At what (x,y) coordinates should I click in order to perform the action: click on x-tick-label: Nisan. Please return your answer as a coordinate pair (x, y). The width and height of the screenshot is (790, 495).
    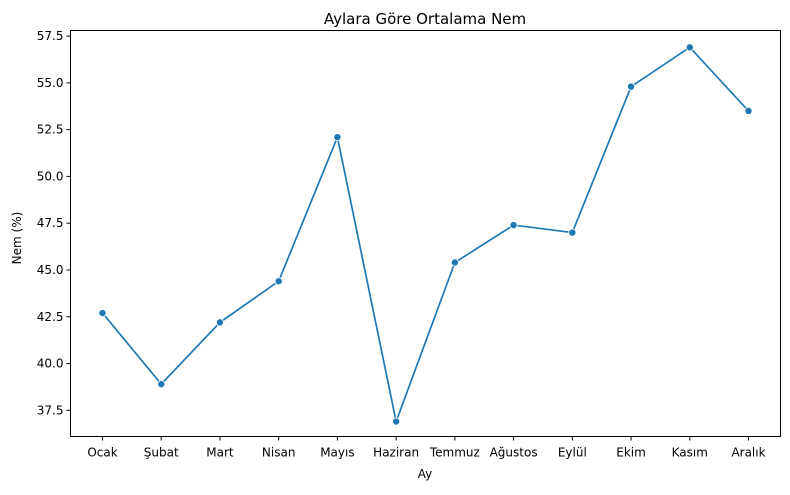
    Looking at the image, I should click on (279, 453).